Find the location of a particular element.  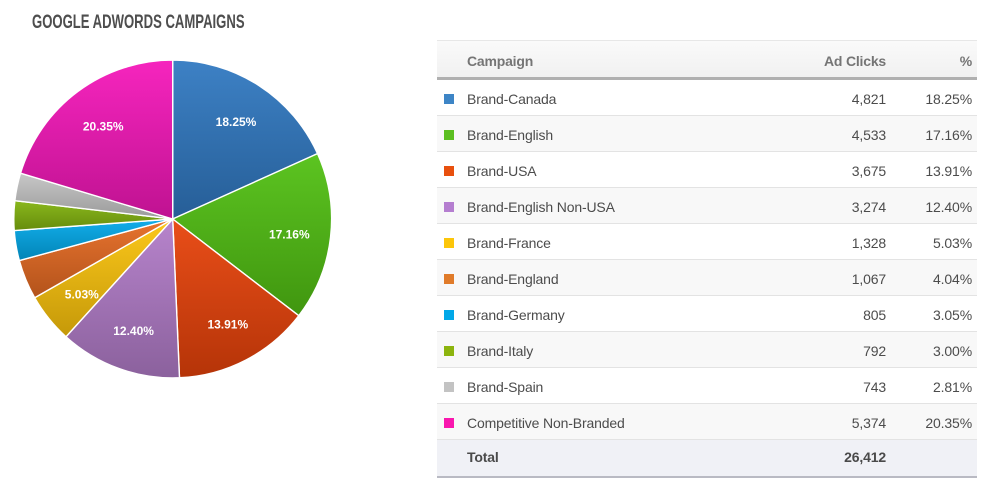

svg-text: 12.40% is located at coordinates (133, 331).